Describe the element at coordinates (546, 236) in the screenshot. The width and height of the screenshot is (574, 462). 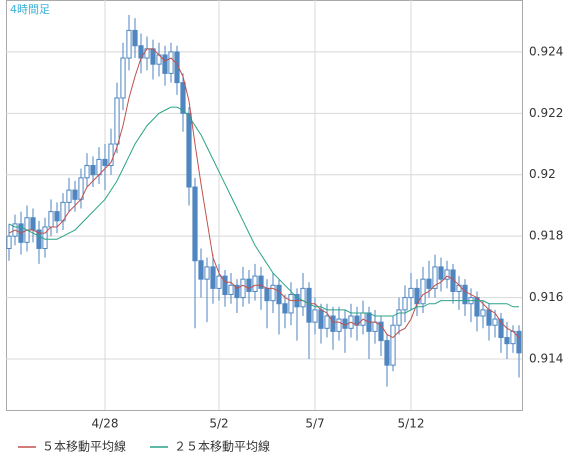
I see `y-tick-label: 0.918` at that location.